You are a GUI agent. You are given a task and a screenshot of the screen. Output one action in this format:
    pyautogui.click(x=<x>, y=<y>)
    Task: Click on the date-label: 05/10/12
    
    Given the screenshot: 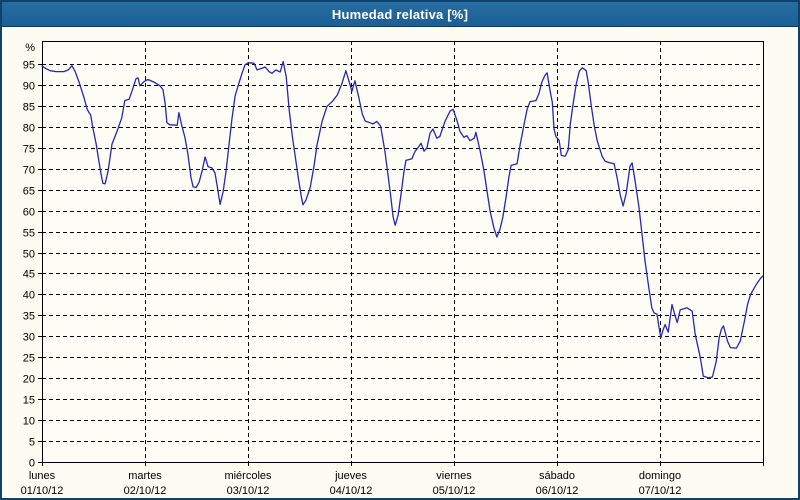 What is the action you would take?
    pyautogui.click(x=454, y=491)
    